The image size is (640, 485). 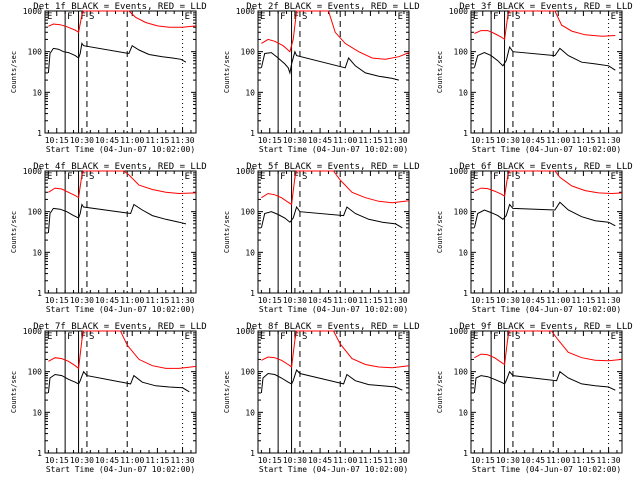 What do you see at coordinates (119, 167) in the screenshot?
I see `chart-title: Det 4f BLACK = Events, RED = LLD` at bounding box center [119, 167].